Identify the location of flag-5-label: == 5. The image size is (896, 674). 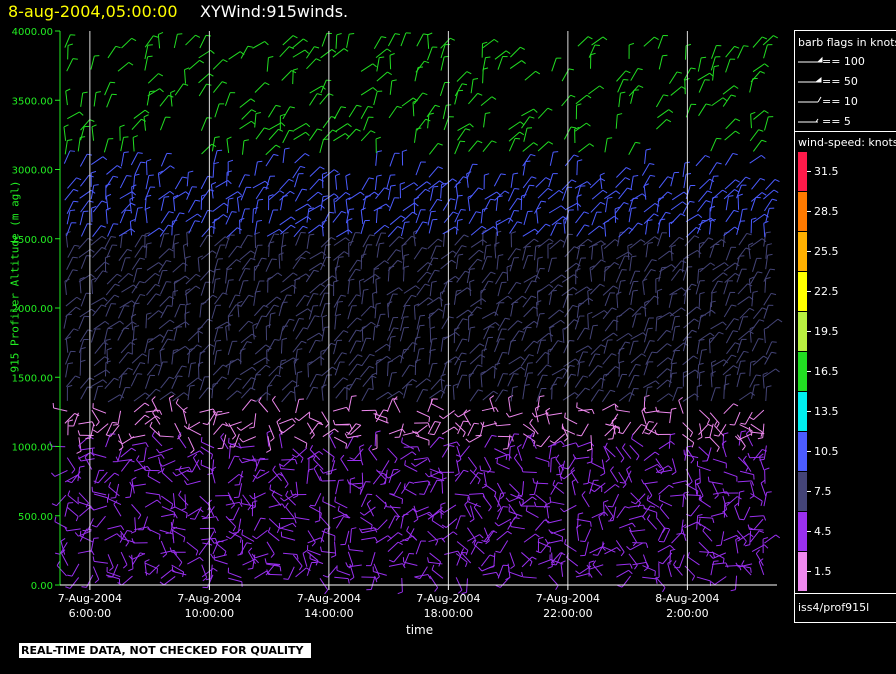
(836, 121).